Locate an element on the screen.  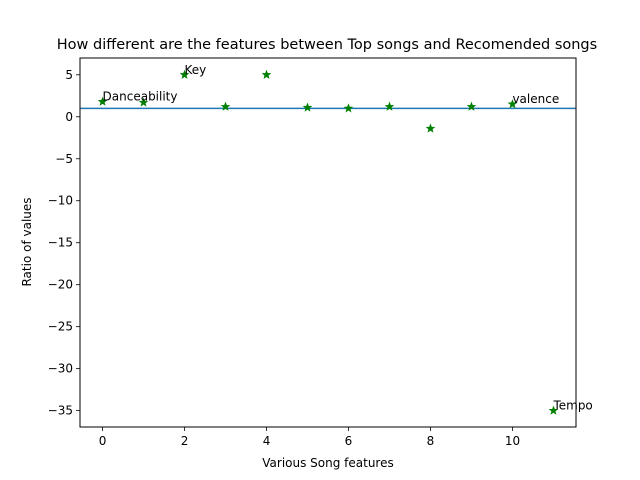
point-annotation: Key is located at coordinates (196, 70).